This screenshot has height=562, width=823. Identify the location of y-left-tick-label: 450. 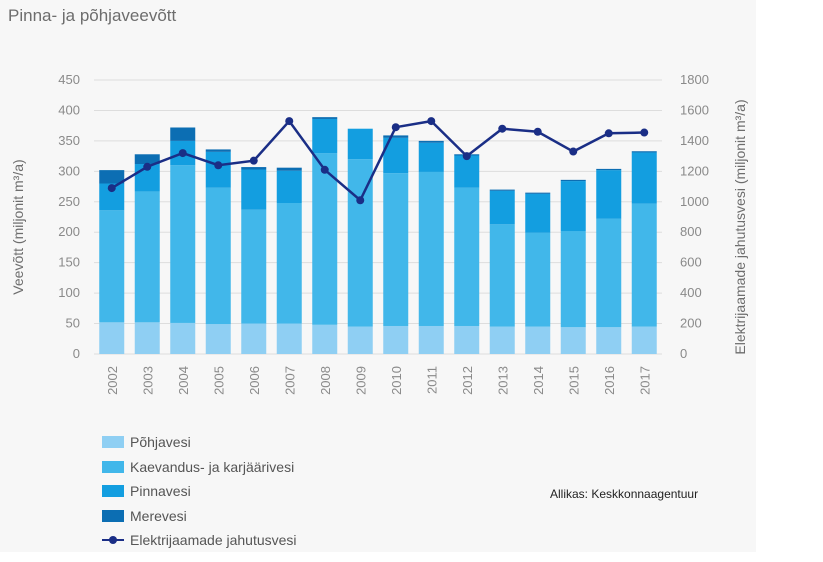
(69, 79).